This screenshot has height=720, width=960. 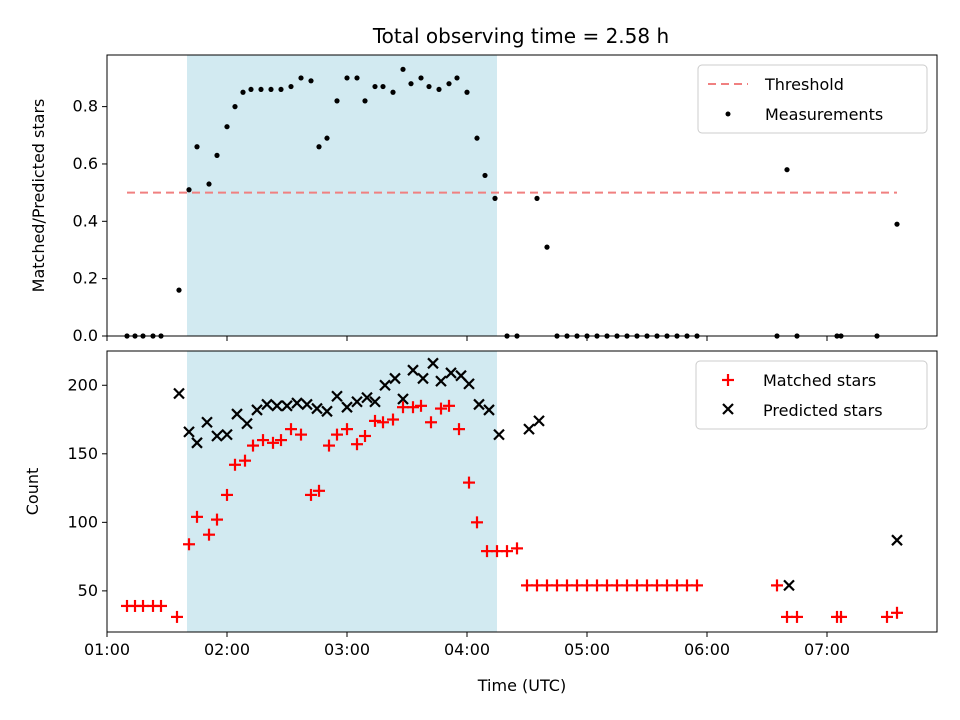 I want to click on y-tick-label: 0.8, so click(x=85, y=106).